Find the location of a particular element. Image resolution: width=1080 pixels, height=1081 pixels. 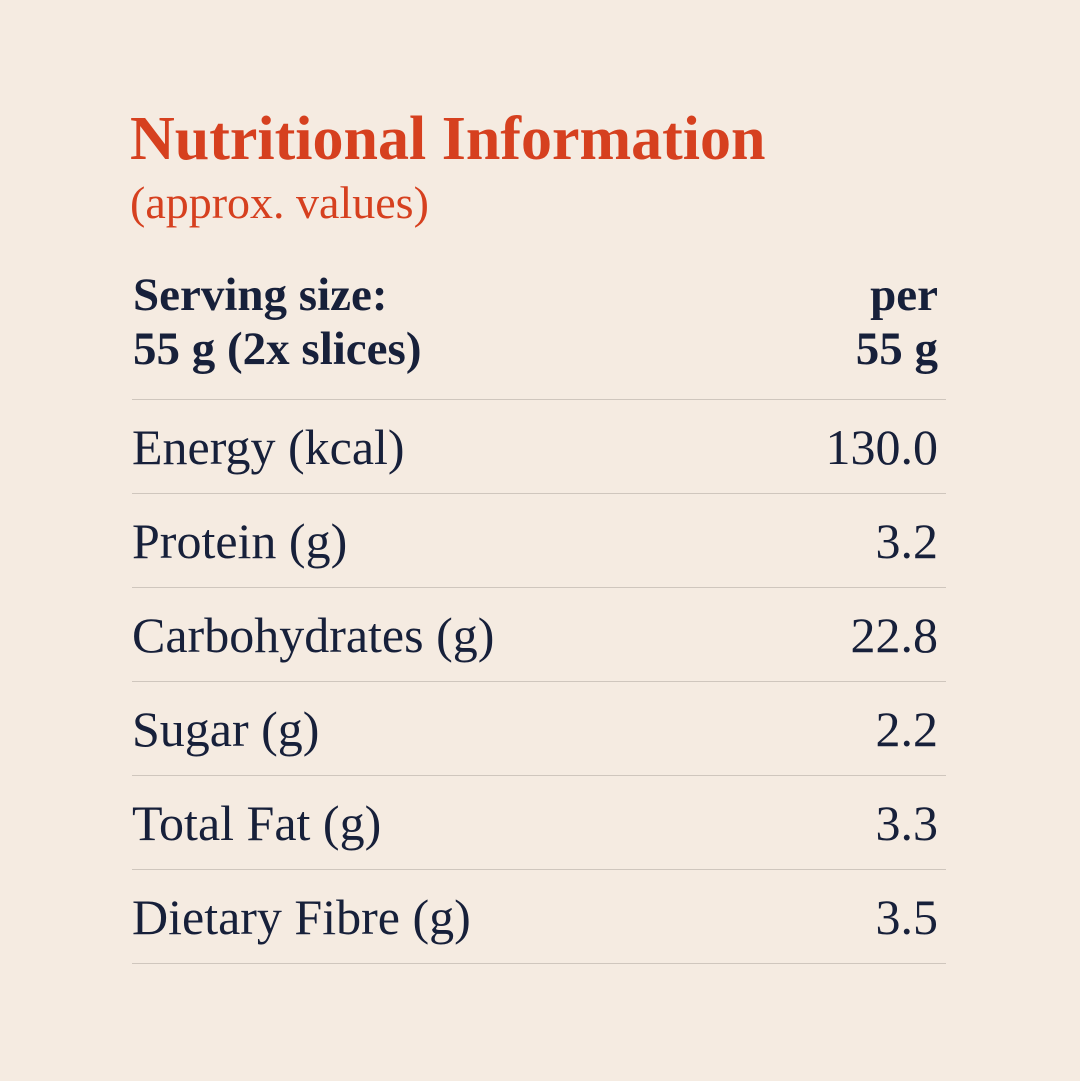

nutrient-label: Dietary Fibre (g) is located at coordinates (301, 916).